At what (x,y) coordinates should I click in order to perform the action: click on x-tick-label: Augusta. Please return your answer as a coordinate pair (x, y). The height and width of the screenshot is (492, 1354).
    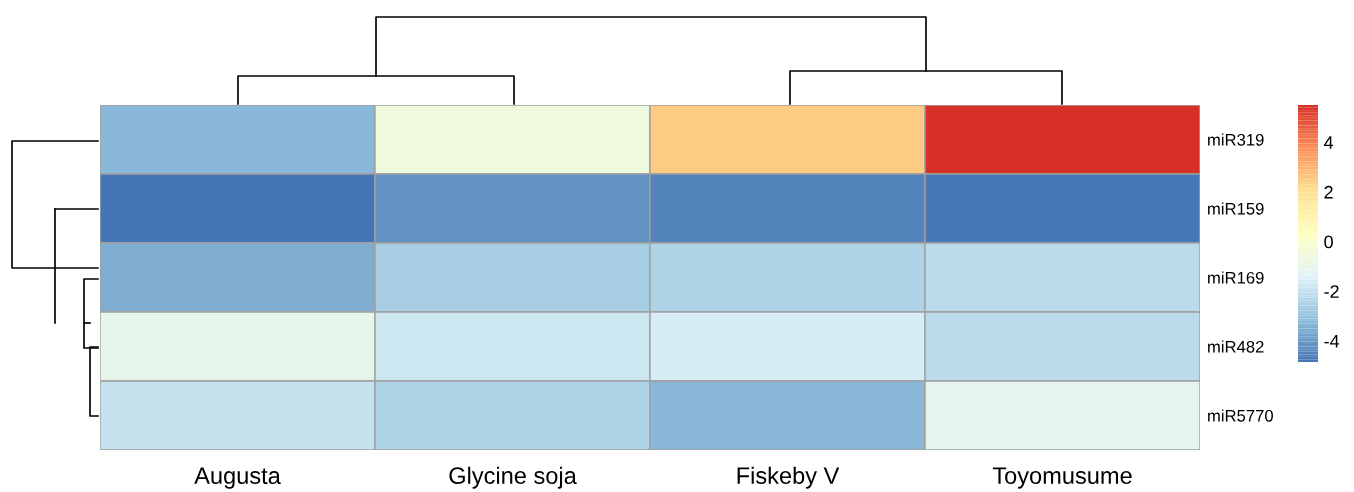
    Looking at the image, I should click on (237, 478).